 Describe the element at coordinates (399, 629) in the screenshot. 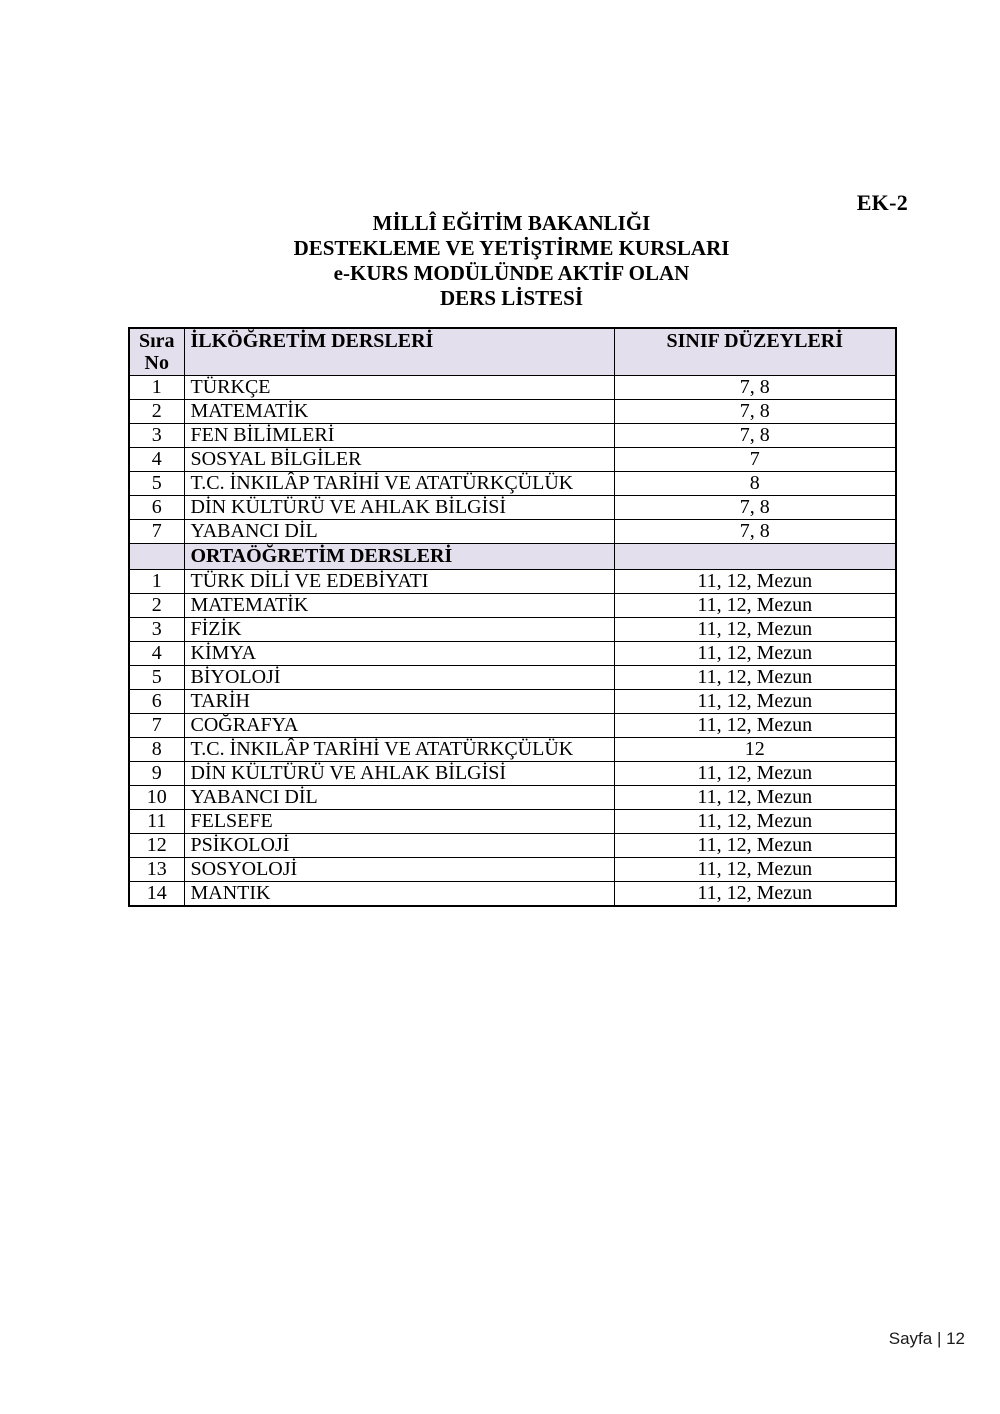

I see `cell-course: FİZİK` at that location.